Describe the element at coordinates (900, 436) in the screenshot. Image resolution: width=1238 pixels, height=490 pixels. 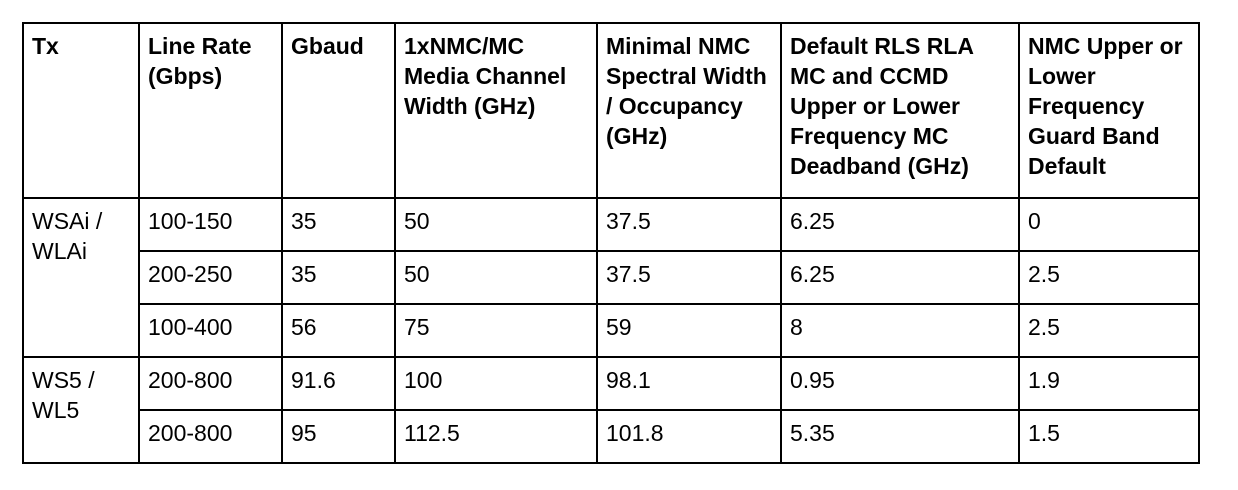
I see `deadband-cell: 5.35` at that location.